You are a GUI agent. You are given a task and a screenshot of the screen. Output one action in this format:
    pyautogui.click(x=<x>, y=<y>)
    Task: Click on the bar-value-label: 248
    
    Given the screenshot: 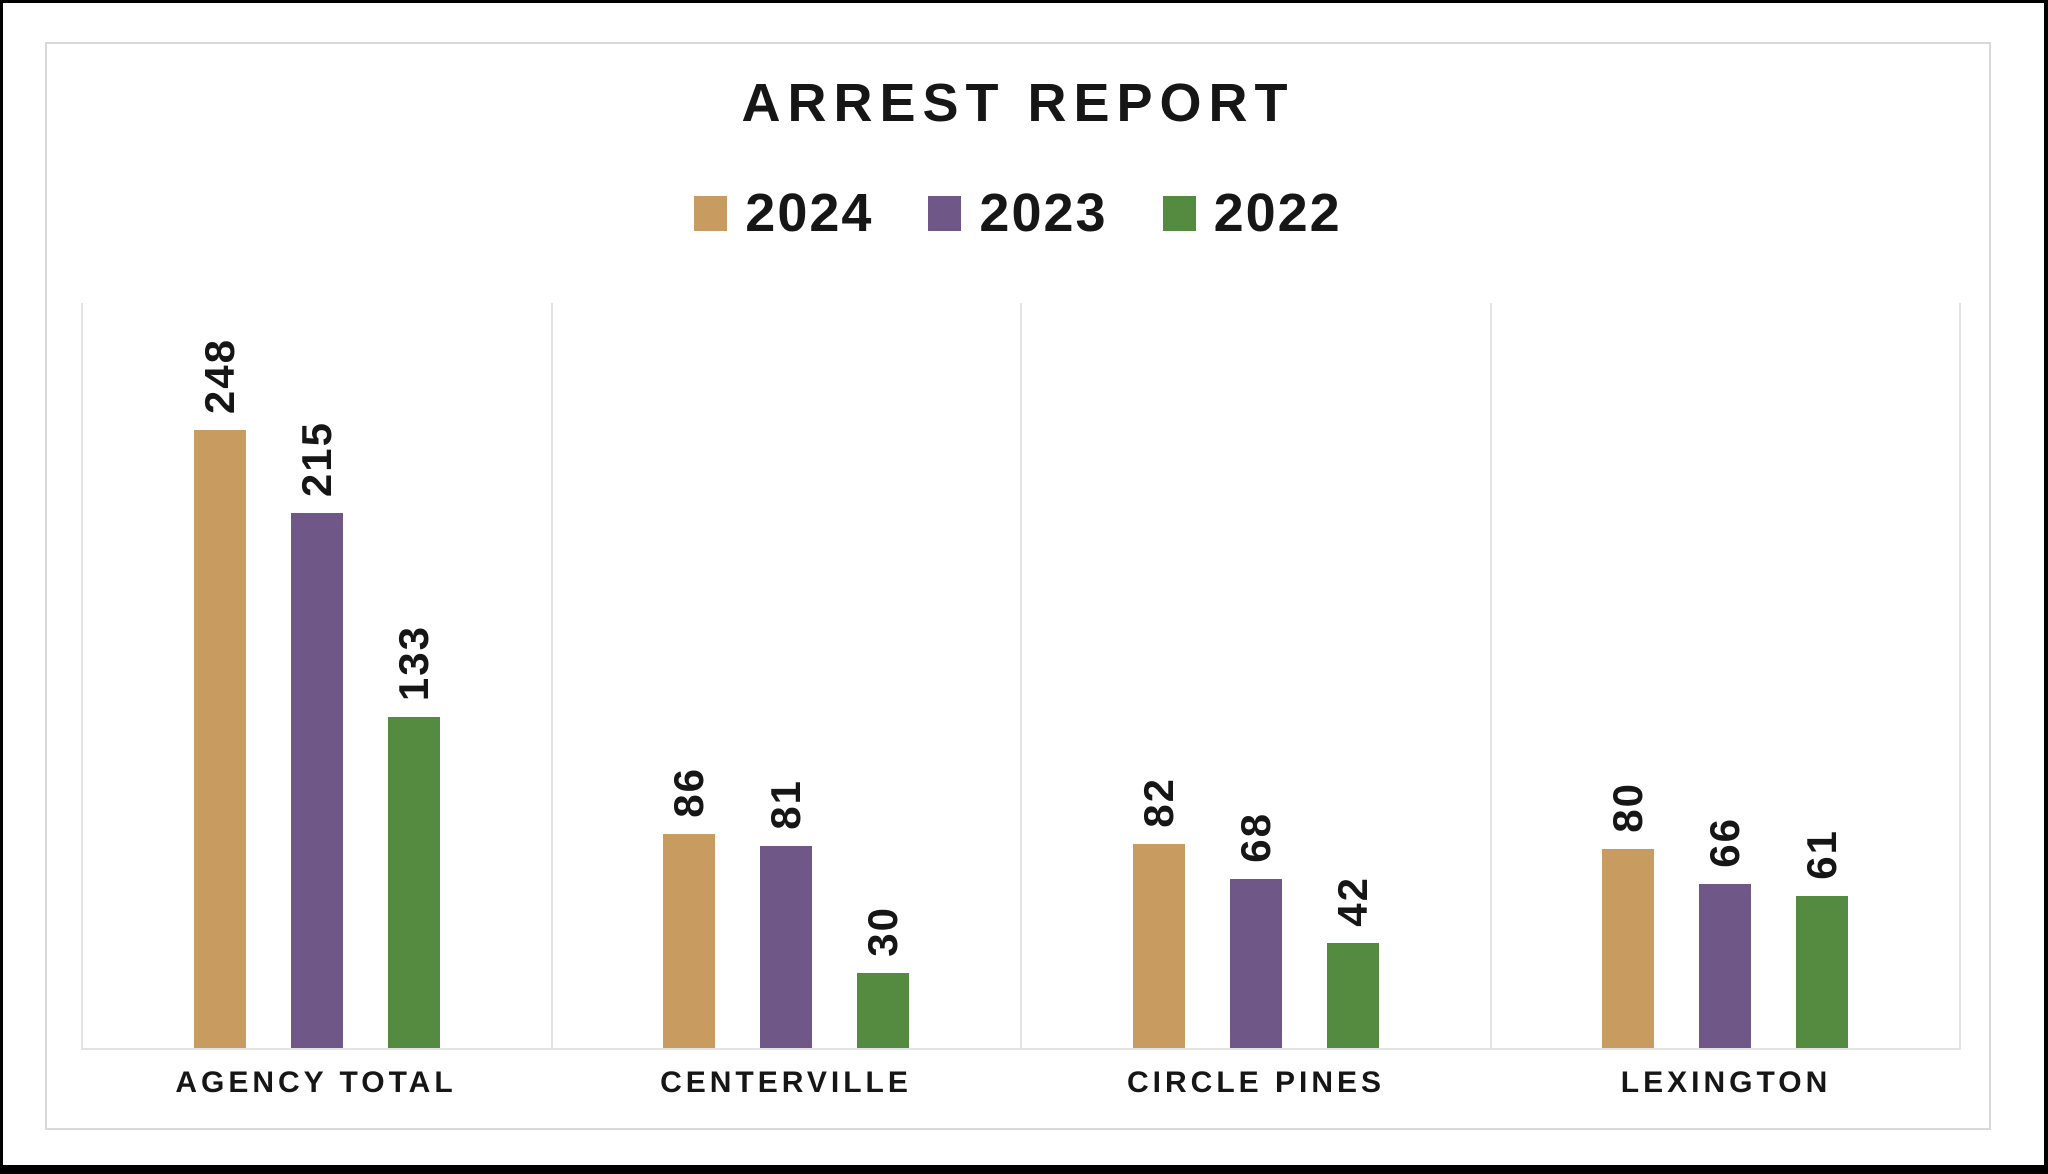 What is the action you would take?
    pyautogui.click(x=219, y=375)
    